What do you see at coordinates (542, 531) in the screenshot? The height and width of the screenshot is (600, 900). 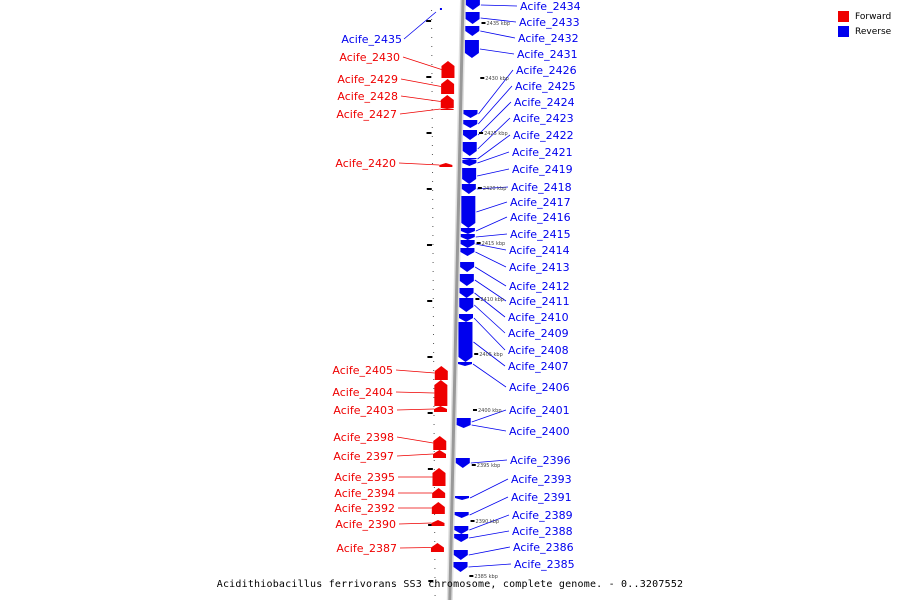 I see `gene-label-Acife_2388: Acife_2388` at bounding box center [542, 531].